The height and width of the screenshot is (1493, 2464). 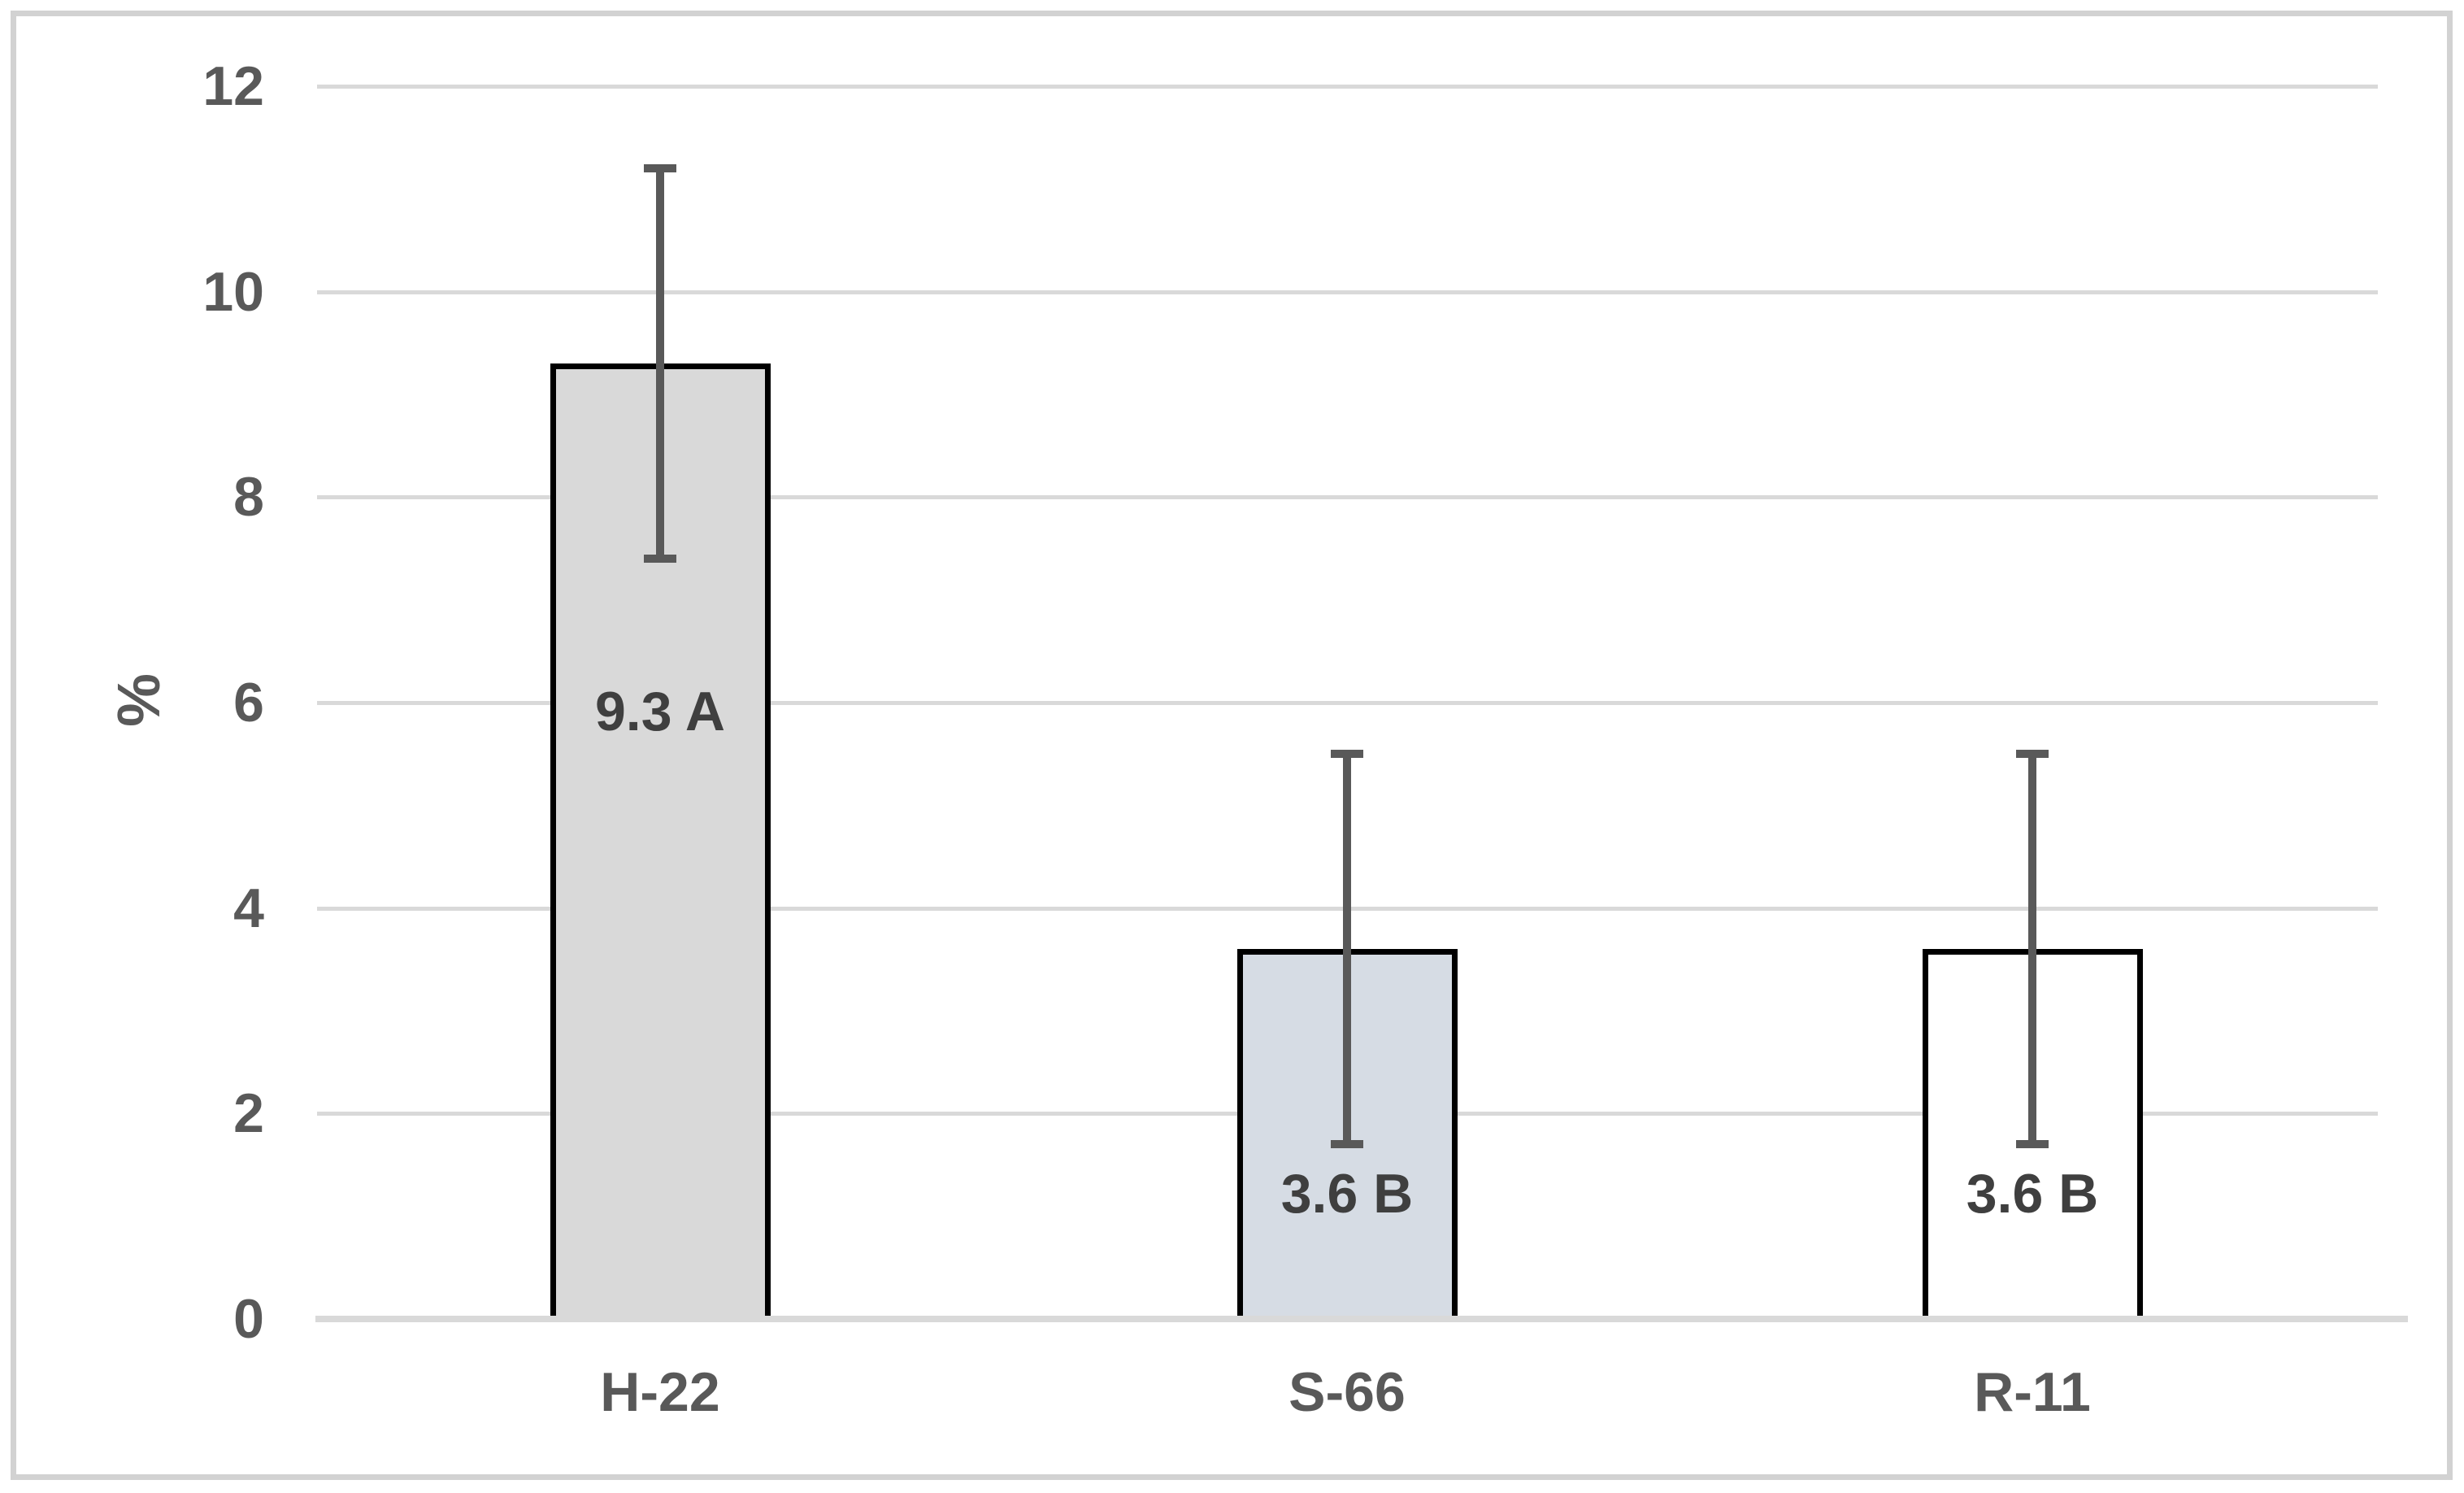 I want to click on y-axis-tick-label: 4, so click(x=249, y=908).